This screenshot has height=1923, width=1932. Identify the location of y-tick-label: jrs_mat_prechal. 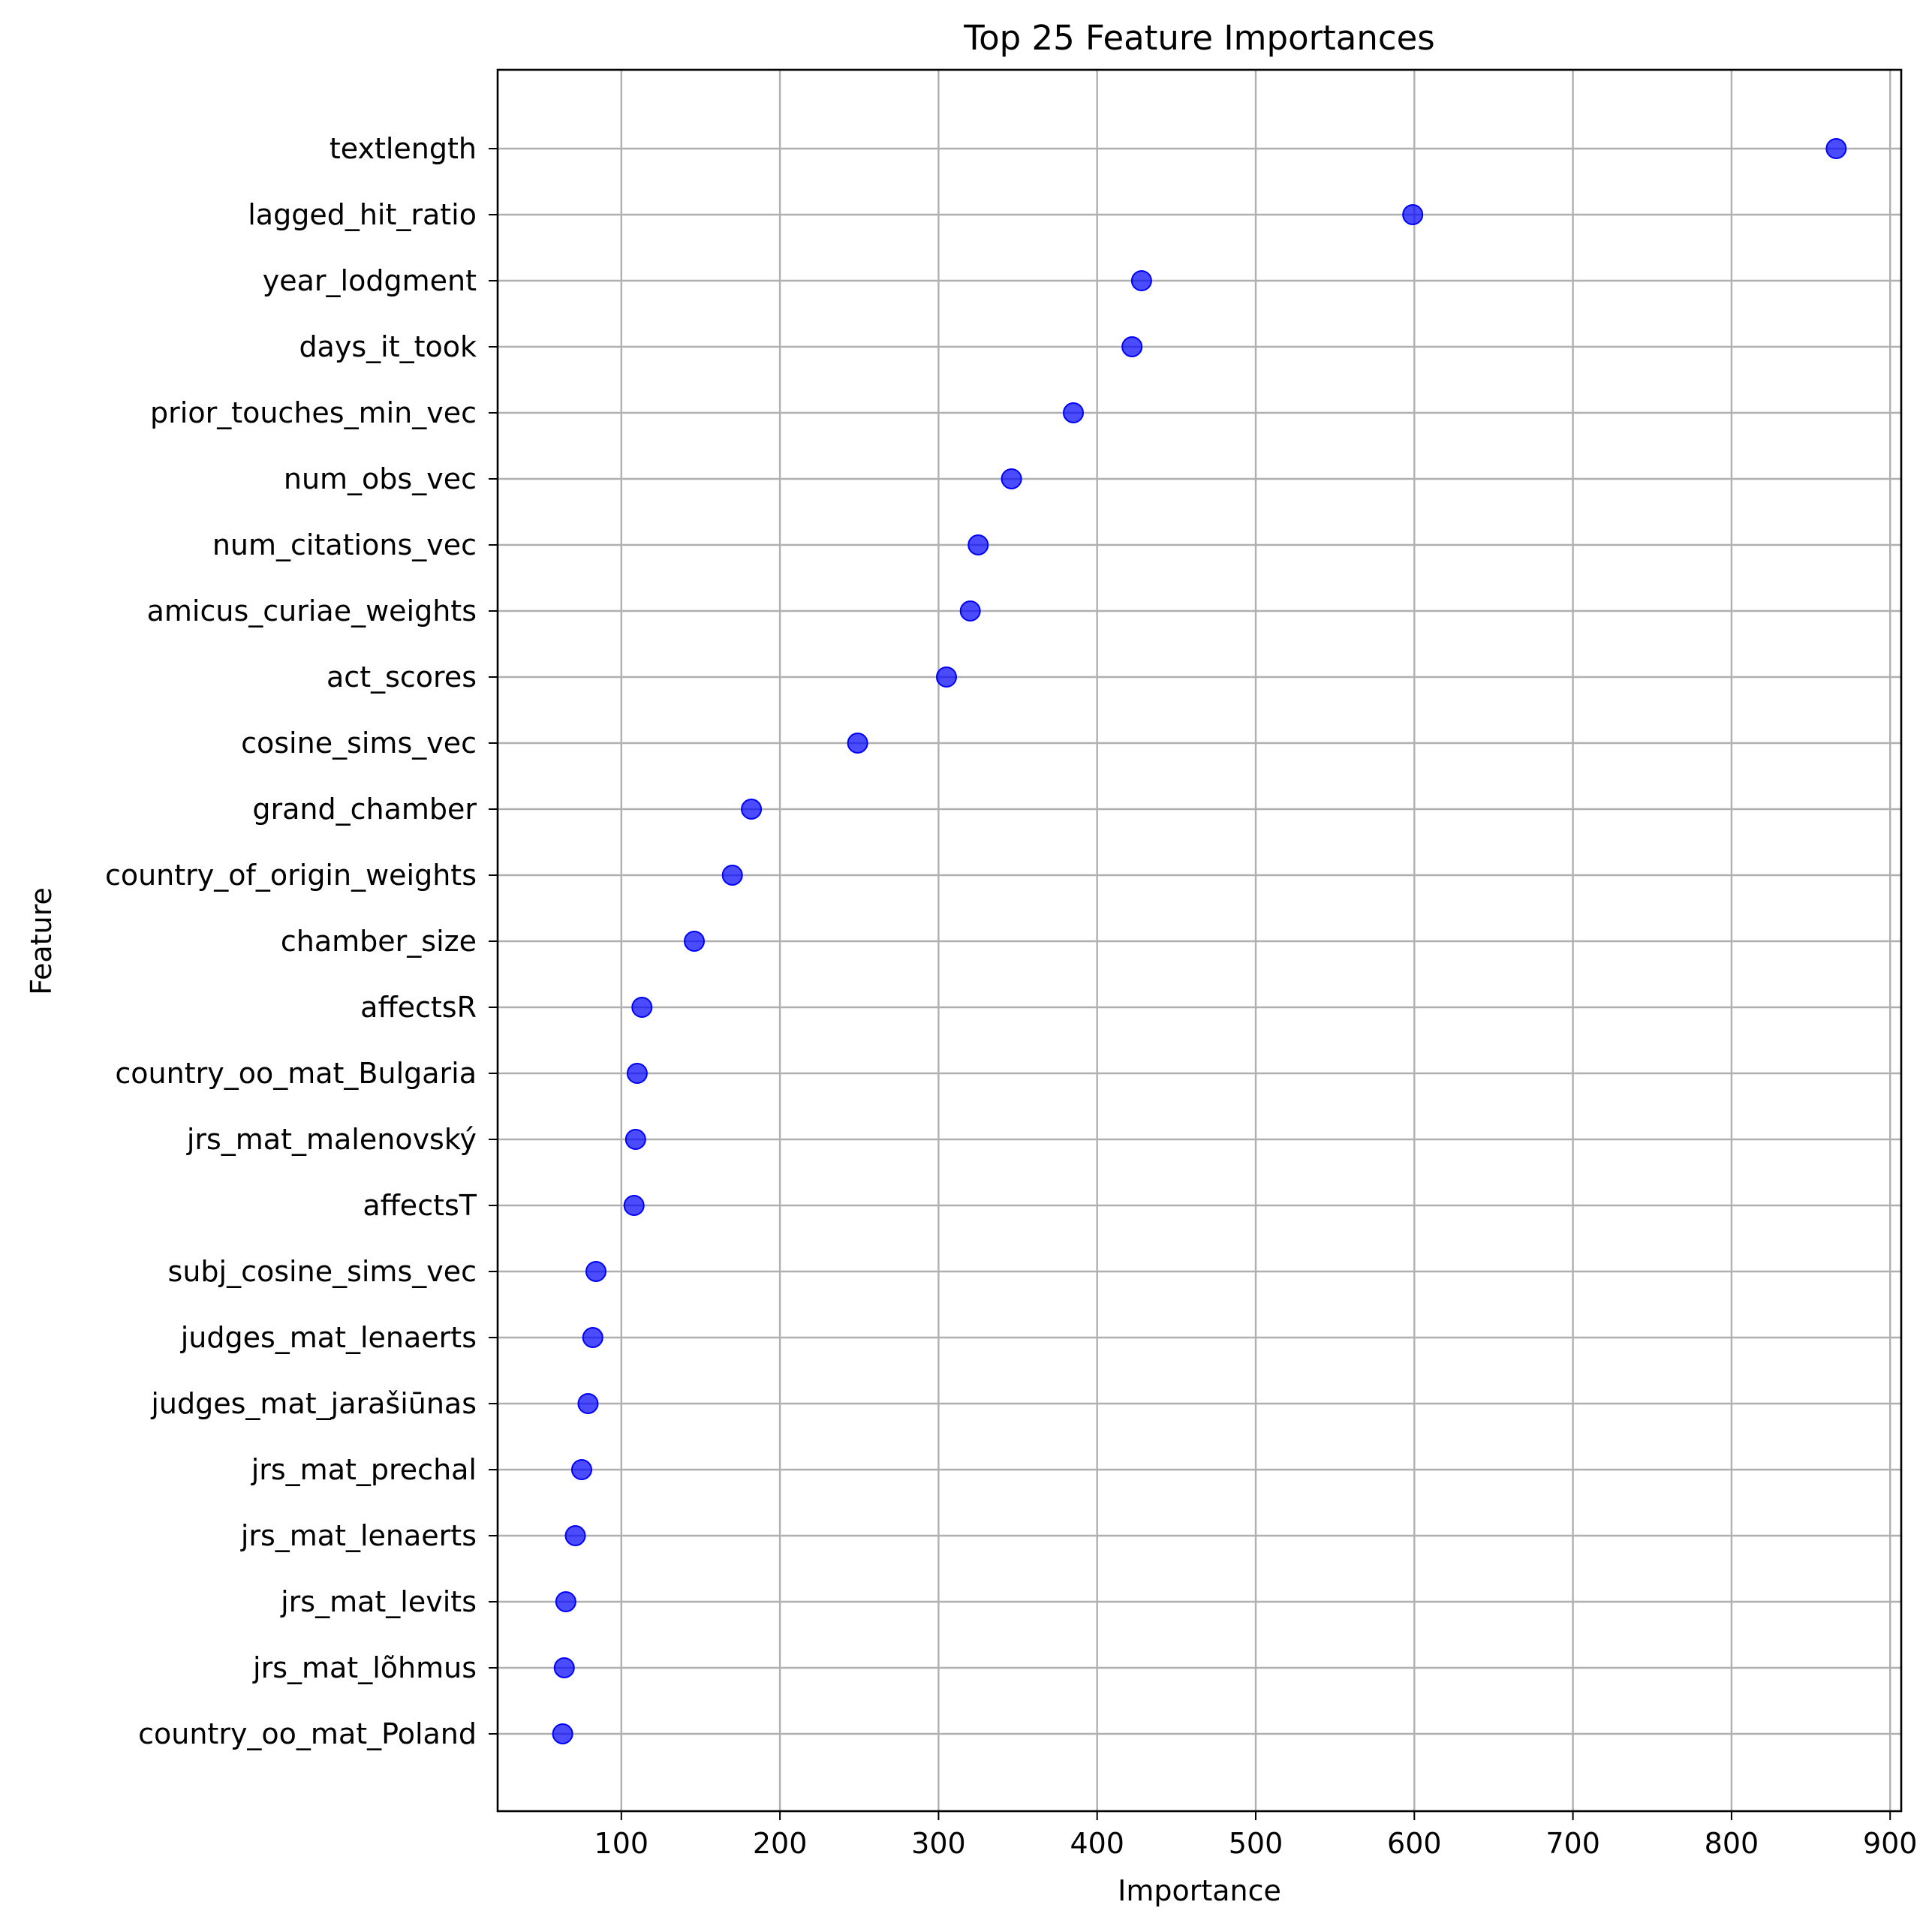
(364, 1469).